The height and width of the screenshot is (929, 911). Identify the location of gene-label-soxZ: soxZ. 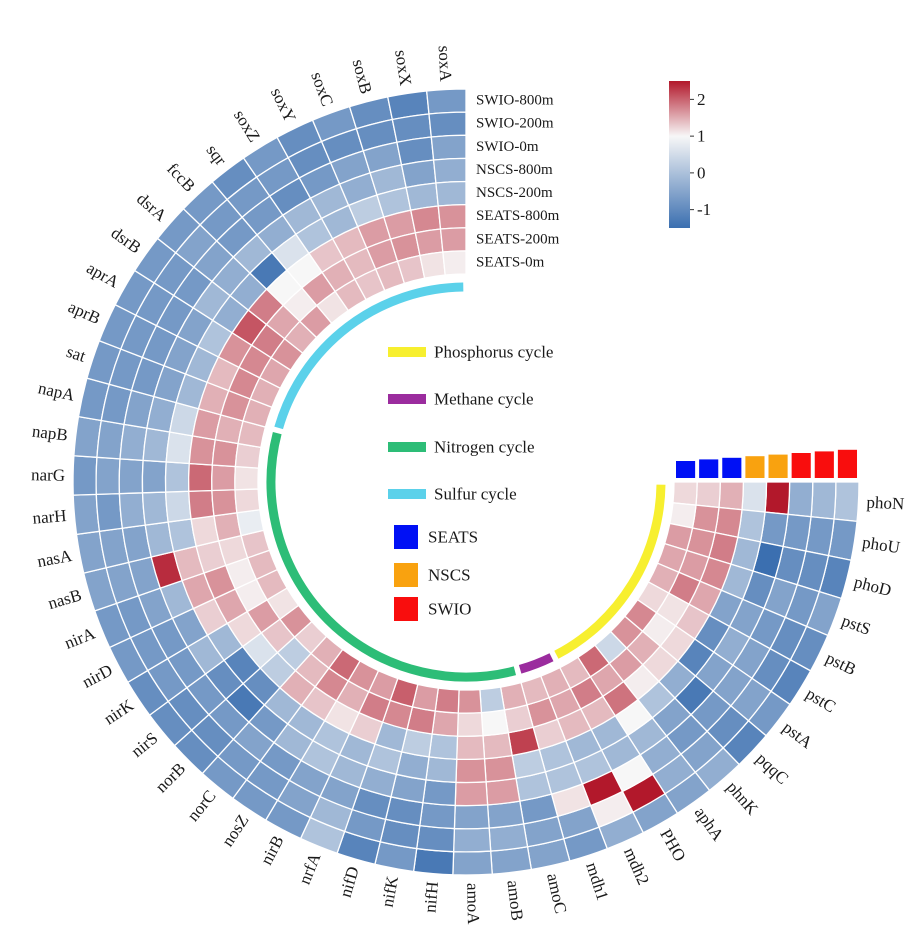
(247, 126).